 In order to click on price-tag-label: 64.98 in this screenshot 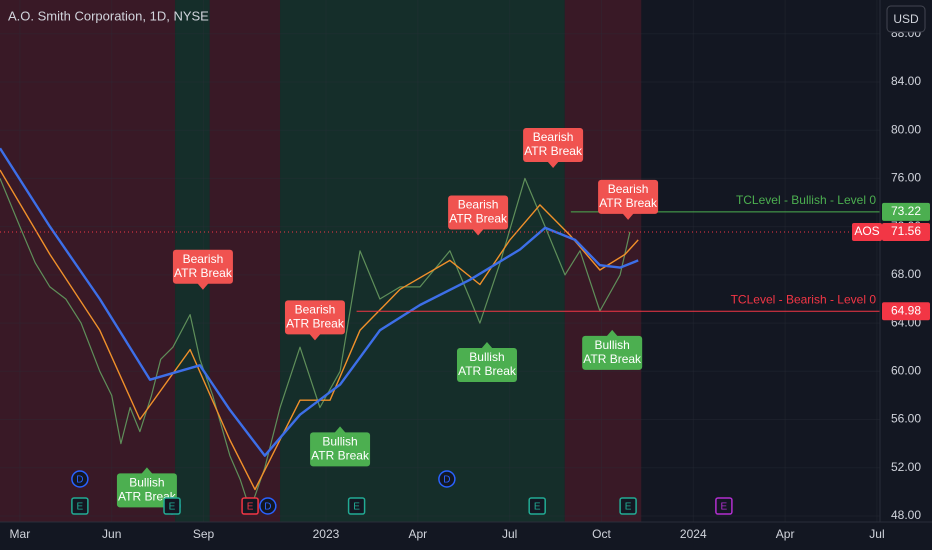, I will do `click(906, 310)`.